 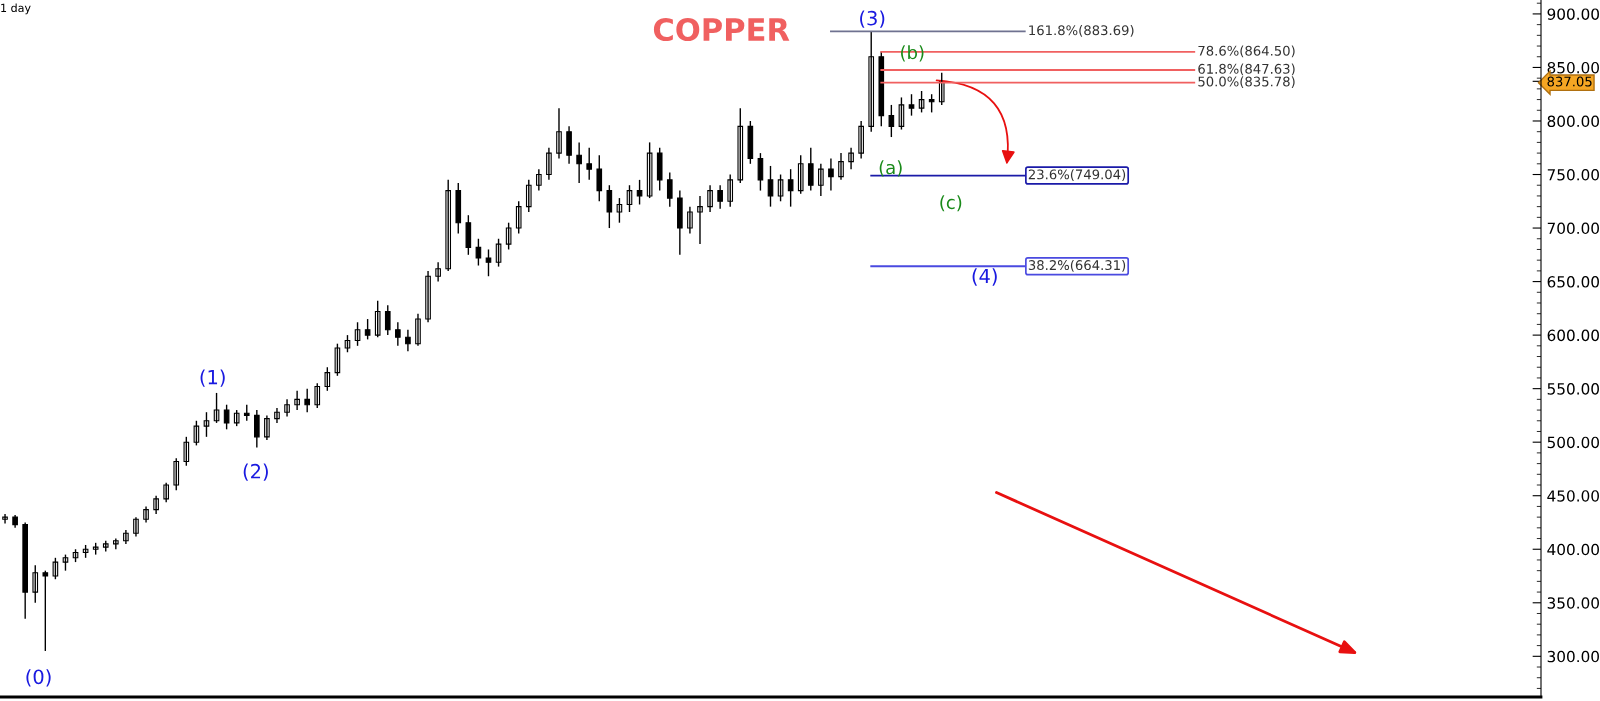 What do you see at coordinates (212, 378) in the screenshot?
I see `annotation: (1)` at bounding box center [212, 378].